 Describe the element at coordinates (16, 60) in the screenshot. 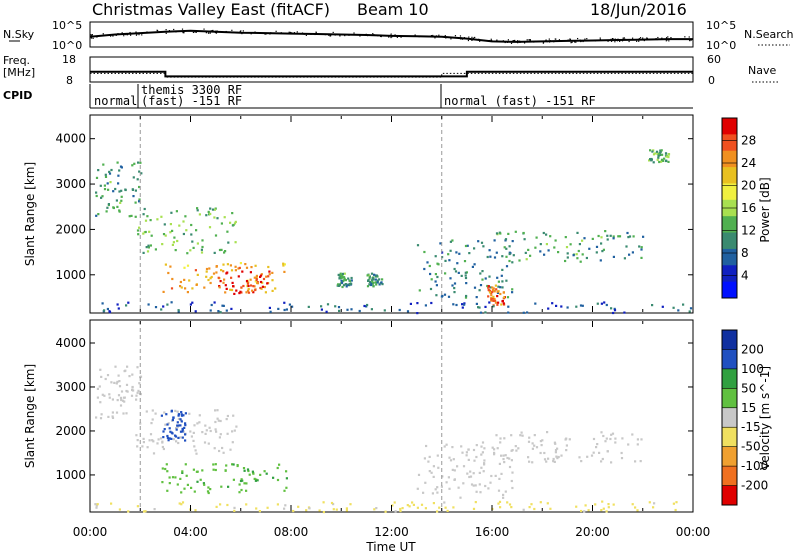

I see `freq-label: Freq.` at that location.